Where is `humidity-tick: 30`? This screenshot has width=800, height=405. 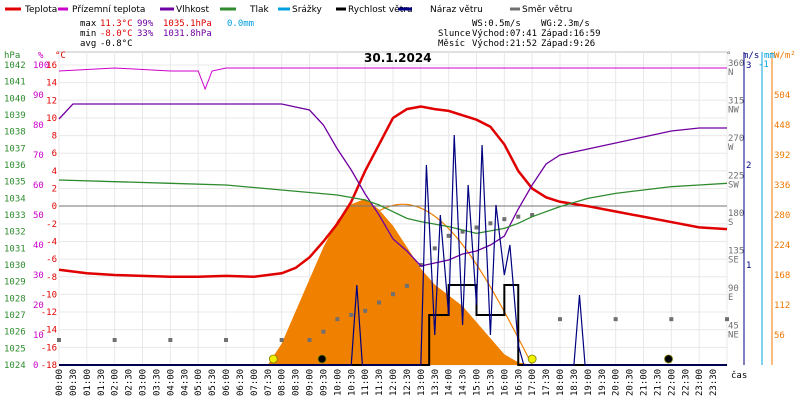 humidity-tick: 30 is located at coordinates (38, 276).